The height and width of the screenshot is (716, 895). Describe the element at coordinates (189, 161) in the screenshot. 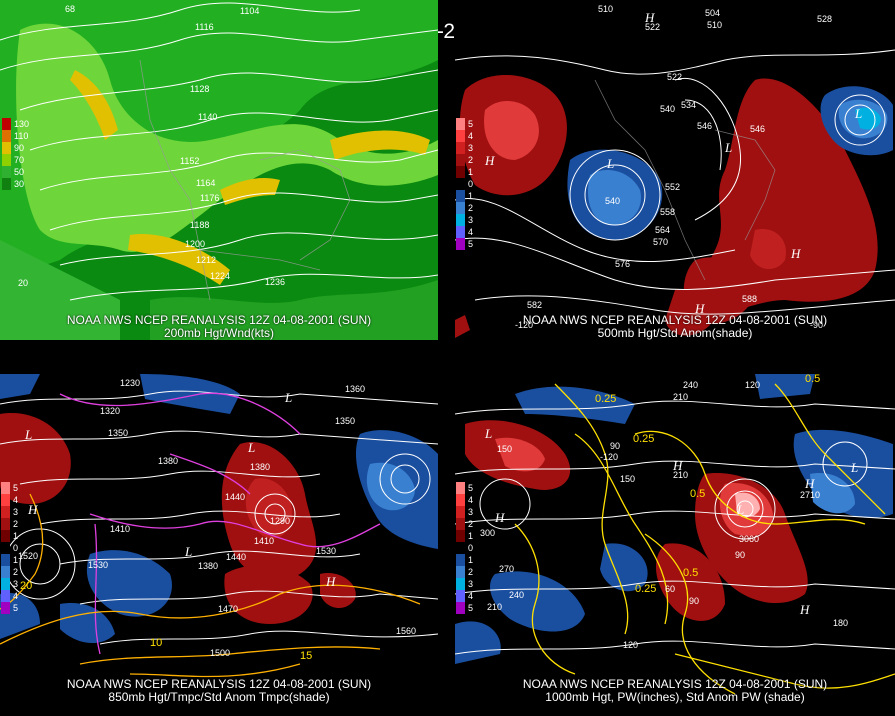

I see `contour-label: 1152` at that location.